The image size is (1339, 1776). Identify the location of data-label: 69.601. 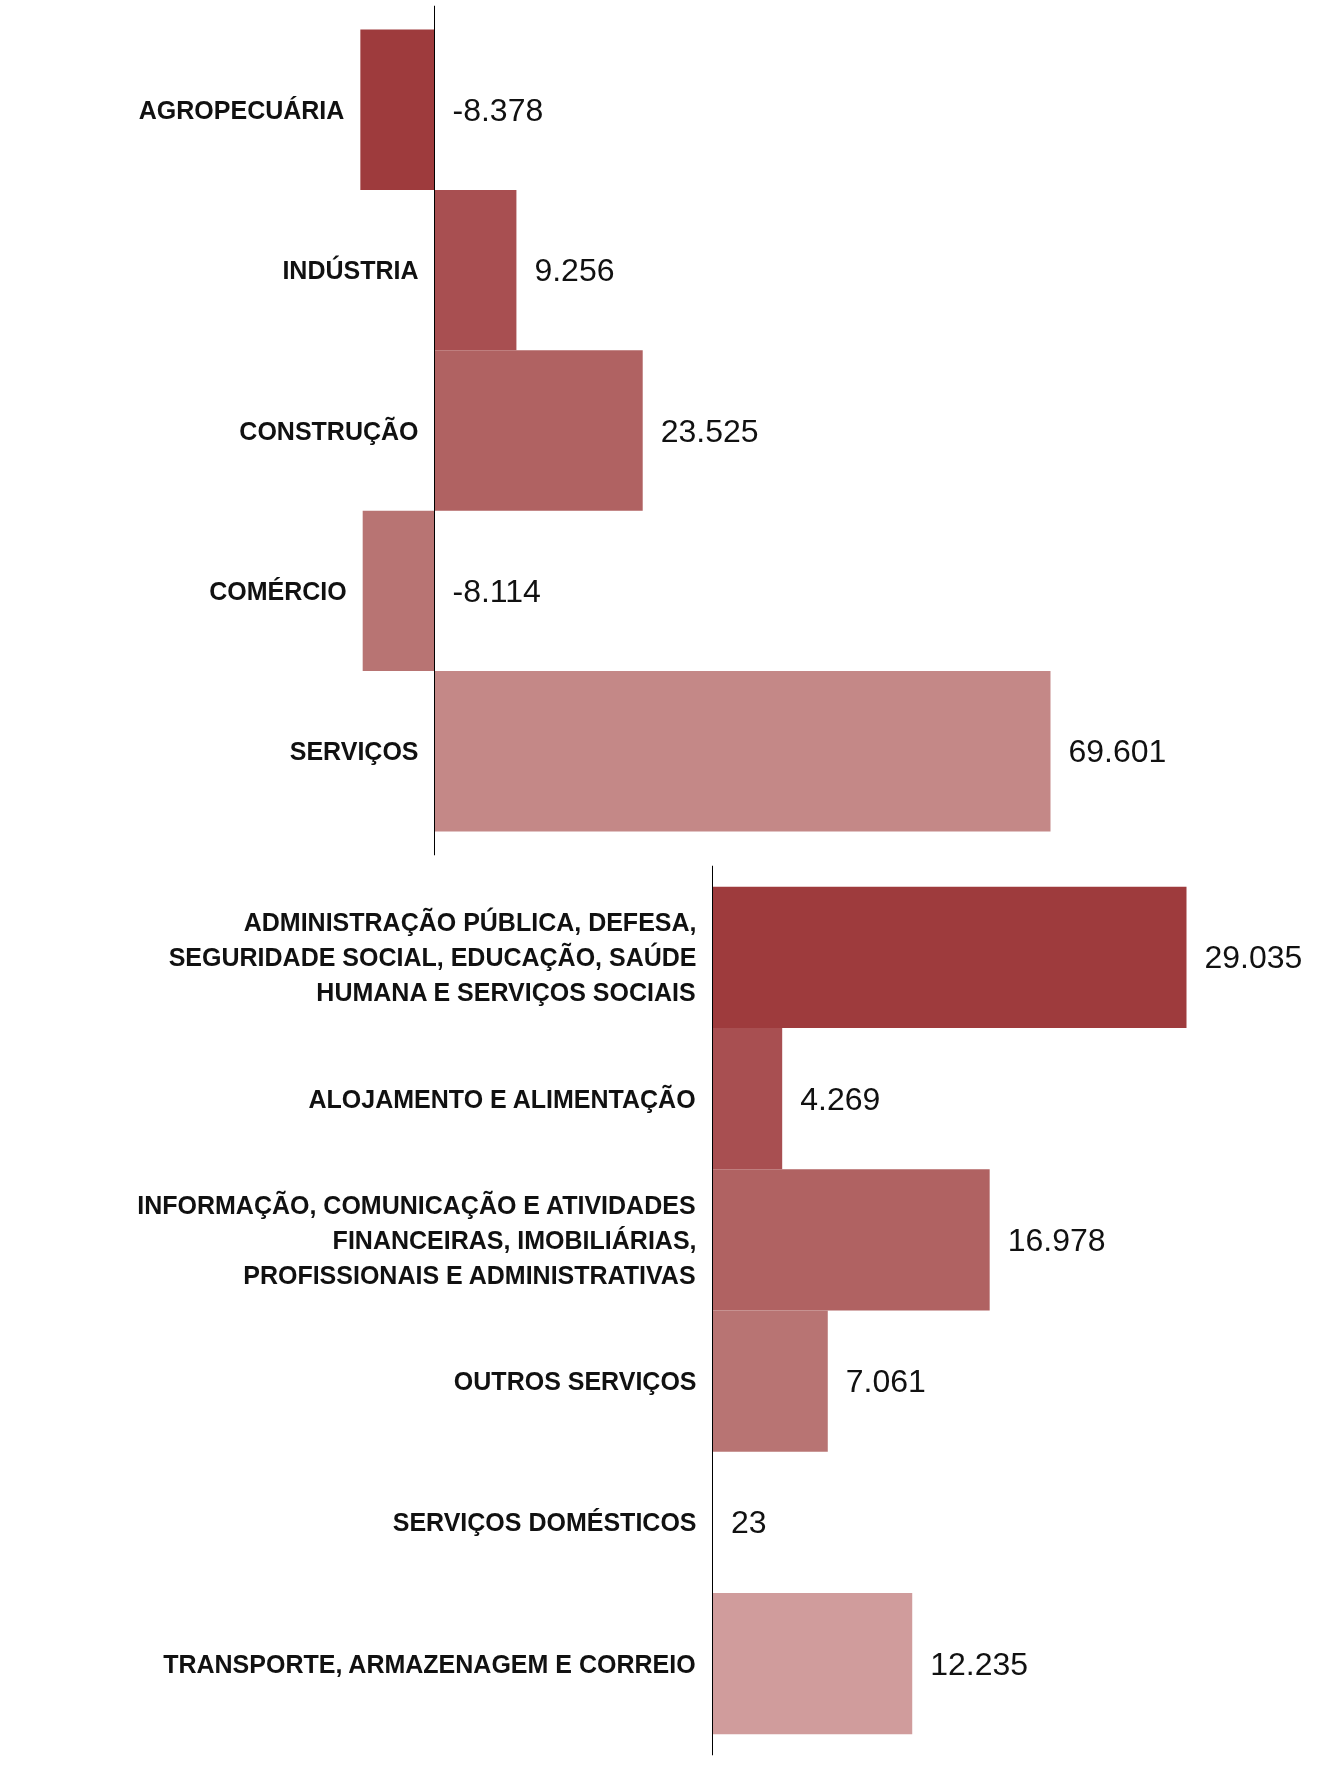
(1117, 751).